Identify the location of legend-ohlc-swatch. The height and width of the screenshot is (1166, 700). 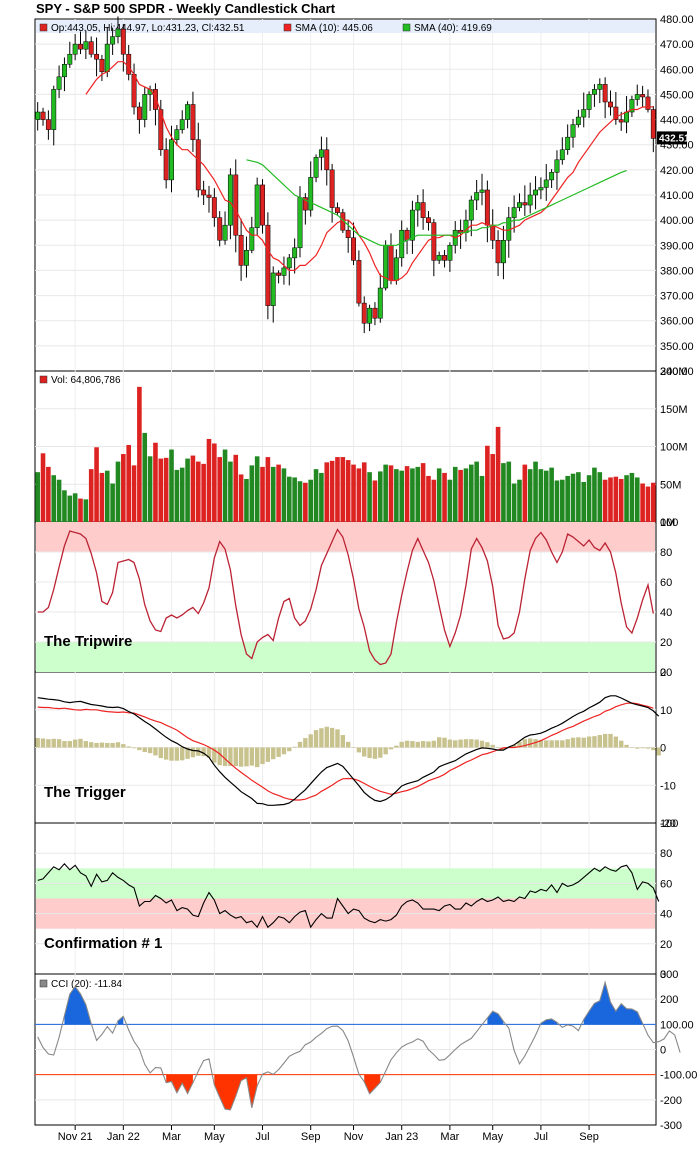
(43, 27).